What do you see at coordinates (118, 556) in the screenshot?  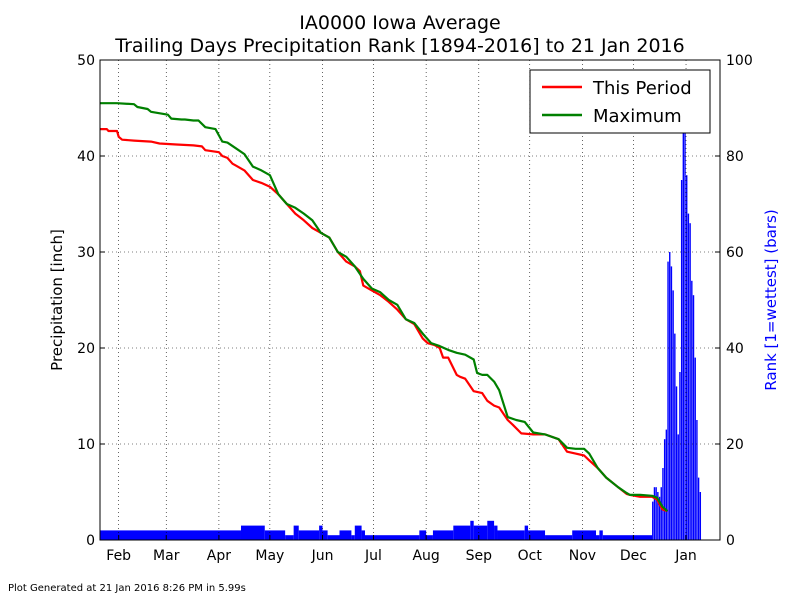 I see `x-tick-label: Feb` at bounding box center [118, 556].